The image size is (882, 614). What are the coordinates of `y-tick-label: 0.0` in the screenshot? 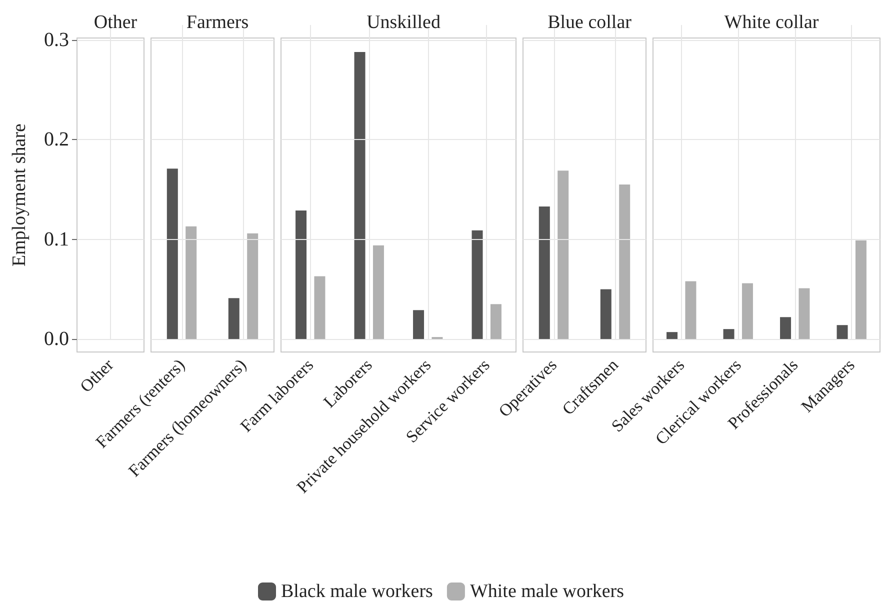 It's located at (56, 339).